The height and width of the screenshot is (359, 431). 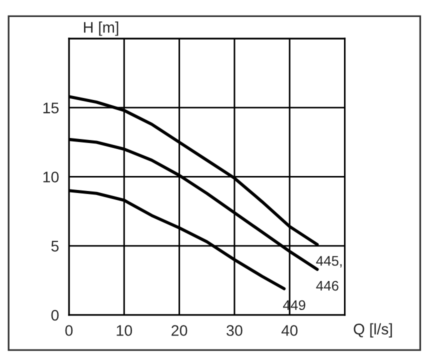 What do you see at coordinates (180, 330) in the screenshot?
I see `x-tick-label: 20` at bounding box center [180, 330].